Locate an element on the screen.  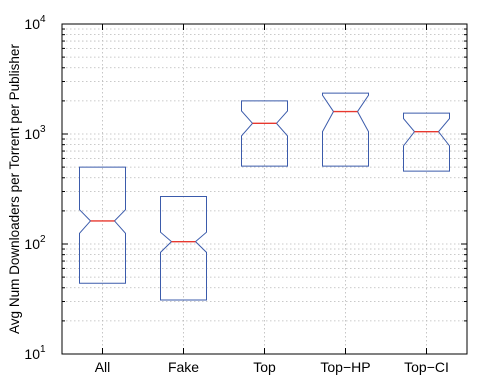
y-tick-label: 10⁴ is located at coordinates (35, 23).